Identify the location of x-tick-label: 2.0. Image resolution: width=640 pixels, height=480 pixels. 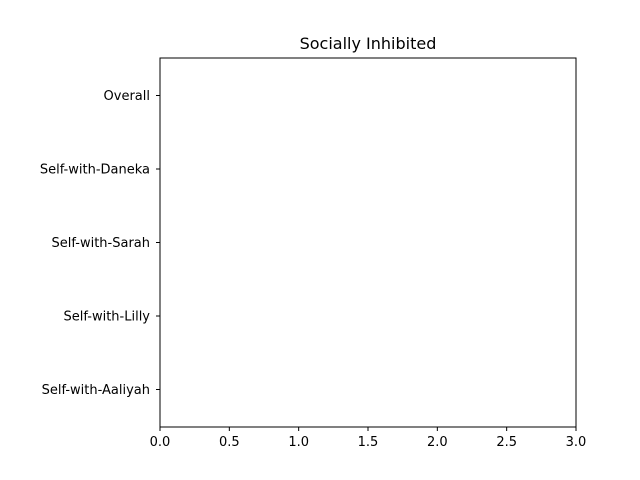
(437, 442).